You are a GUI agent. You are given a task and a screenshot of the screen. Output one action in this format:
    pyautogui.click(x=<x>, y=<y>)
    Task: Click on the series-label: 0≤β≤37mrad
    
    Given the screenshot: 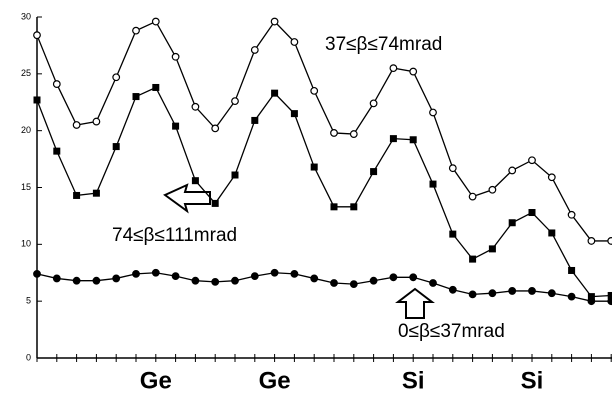 What is the action you would take?
    pyautogui.click(x=451, y=331)
    